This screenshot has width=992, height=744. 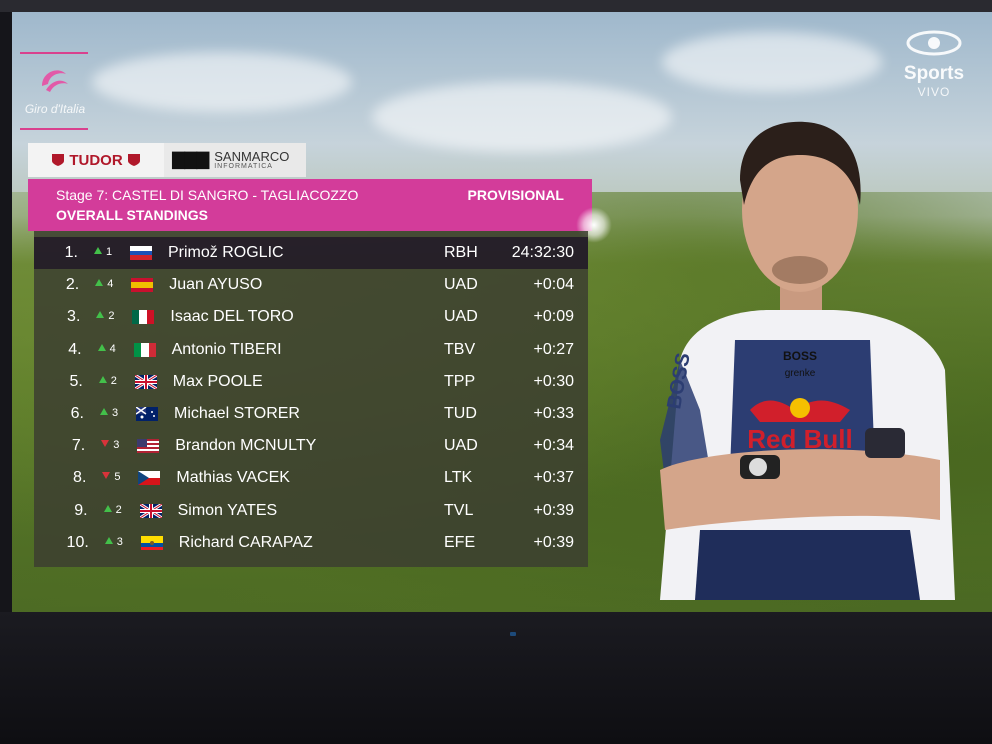 I want to click on rider-last-name: ROGLIC, so click(x=253, y=252).